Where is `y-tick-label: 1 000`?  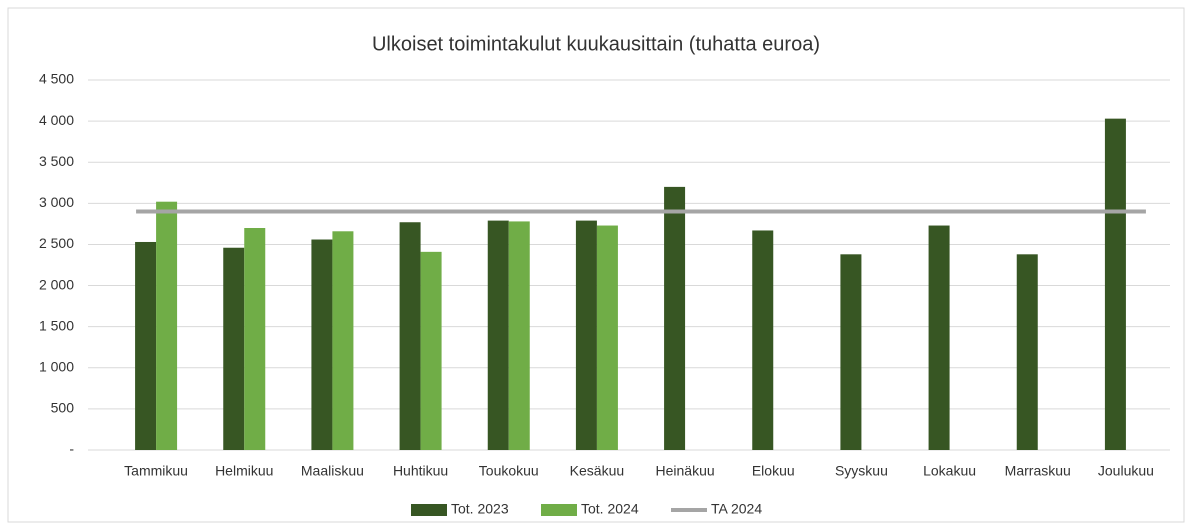 y-tick-label: 1 000 is located at coordinates (56, 366).